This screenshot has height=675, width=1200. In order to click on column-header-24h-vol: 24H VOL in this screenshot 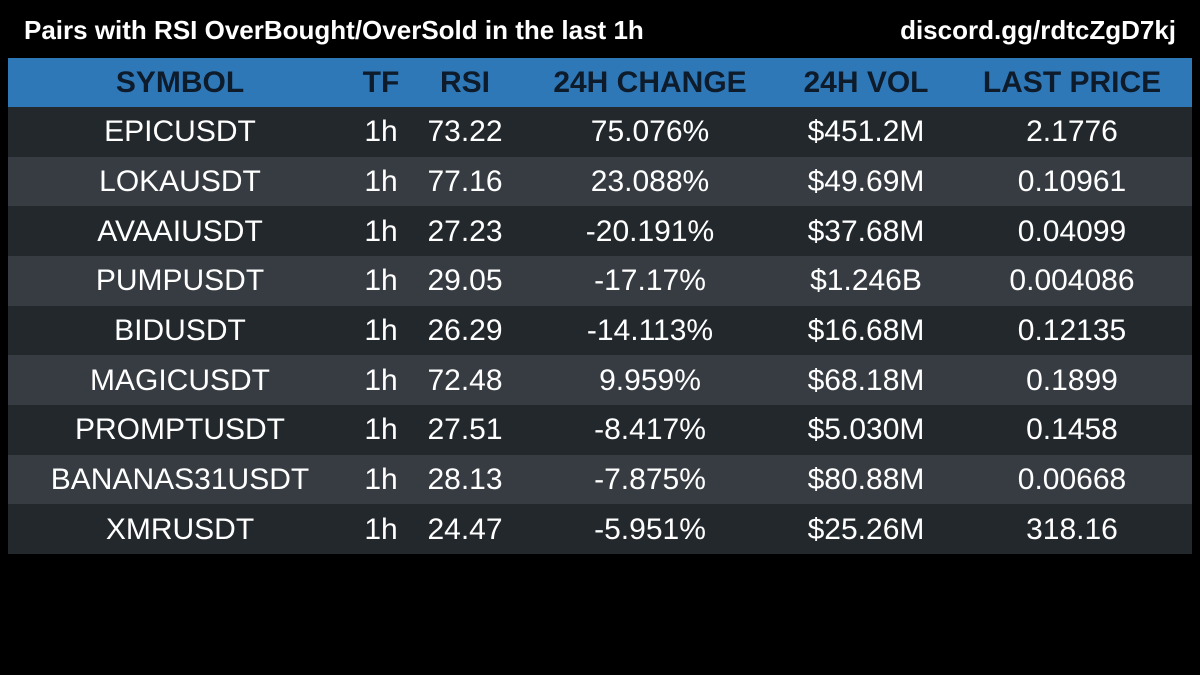, I will do `click(866, 82)`.